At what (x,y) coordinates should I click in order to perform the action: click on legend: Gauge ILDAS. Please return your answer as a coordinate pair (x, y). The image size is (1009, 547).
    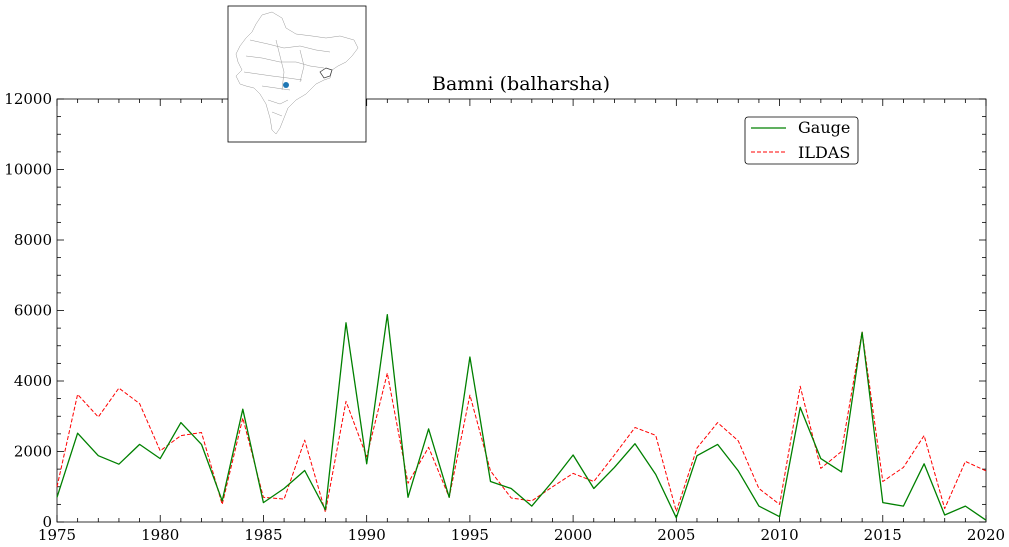
    Looking at the image, I should click on (801, 140).